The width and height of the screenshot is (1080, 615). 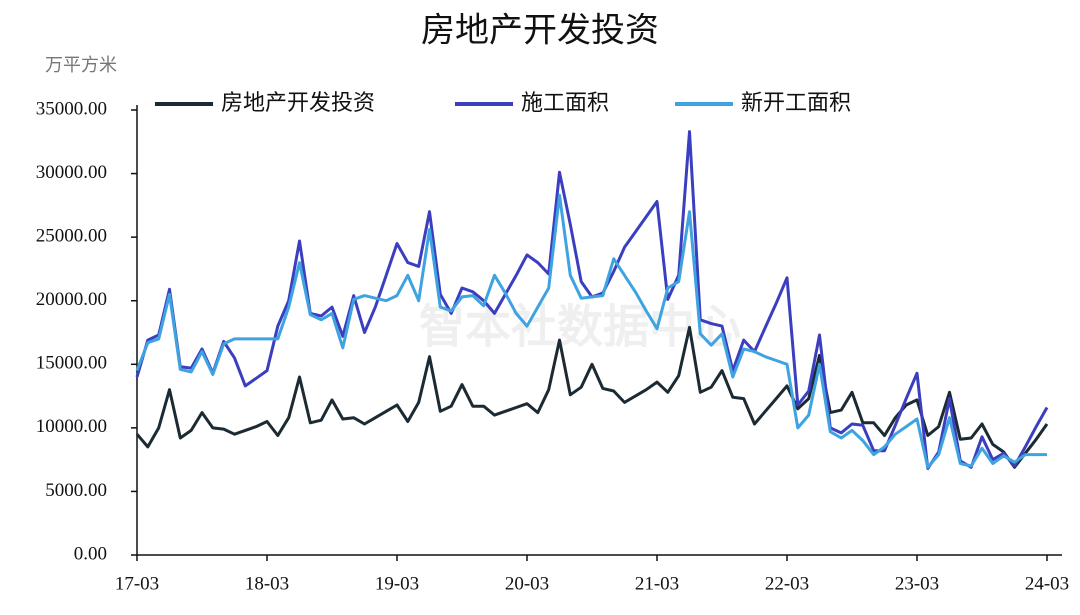 What do you see at coordinates (71, 299) in the screenshot?
I see `y-tick-label: 20000.00` at bounding box center [71, 299].